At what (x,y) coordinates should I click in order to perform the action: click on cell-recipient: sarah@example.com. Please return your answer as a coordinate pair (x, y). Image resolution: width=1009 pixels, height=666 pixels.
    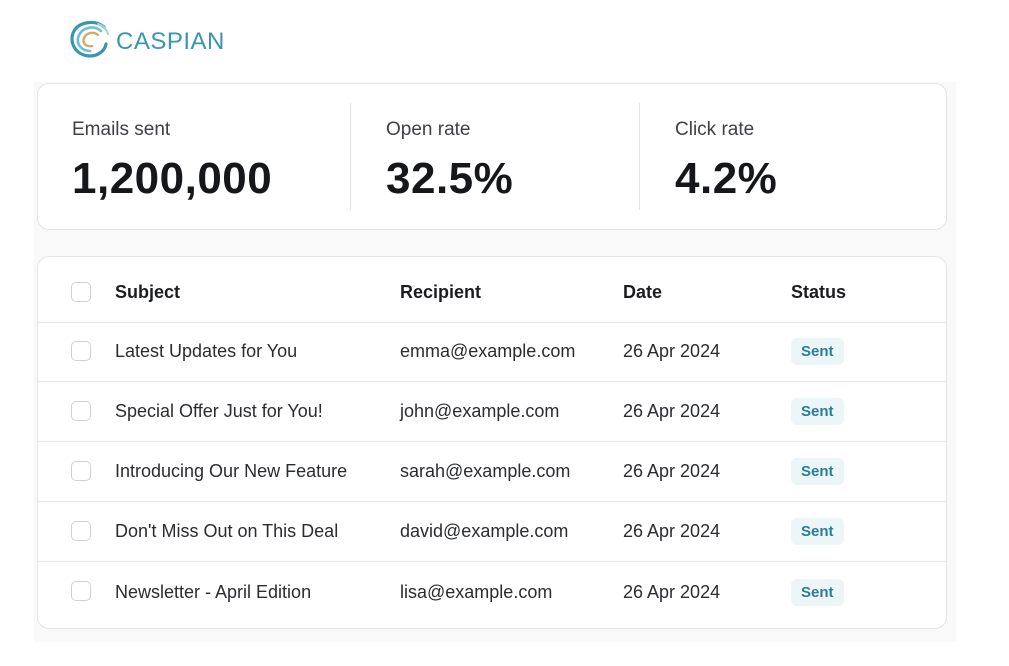
    Looking at the image, I should click on (485, 471).